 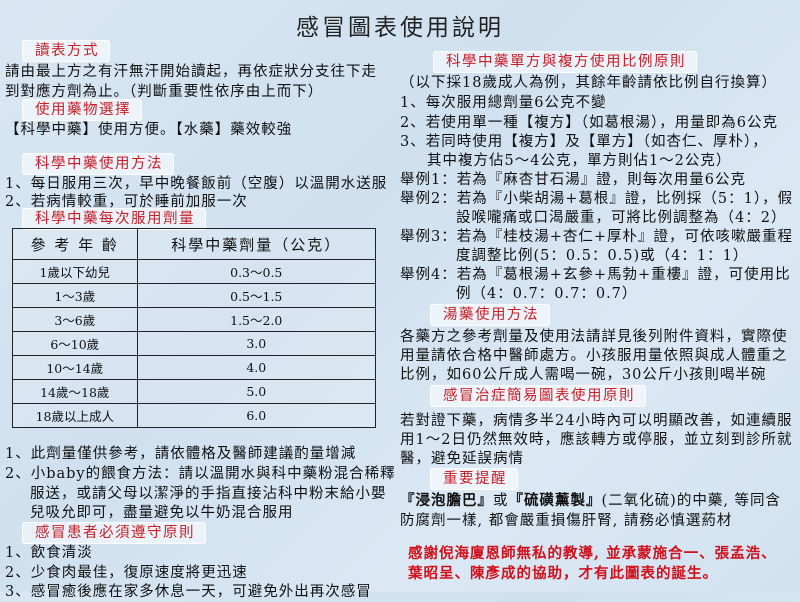 I want to click on table-row: 10～14歲 4.0, so click(x=194, y=367).